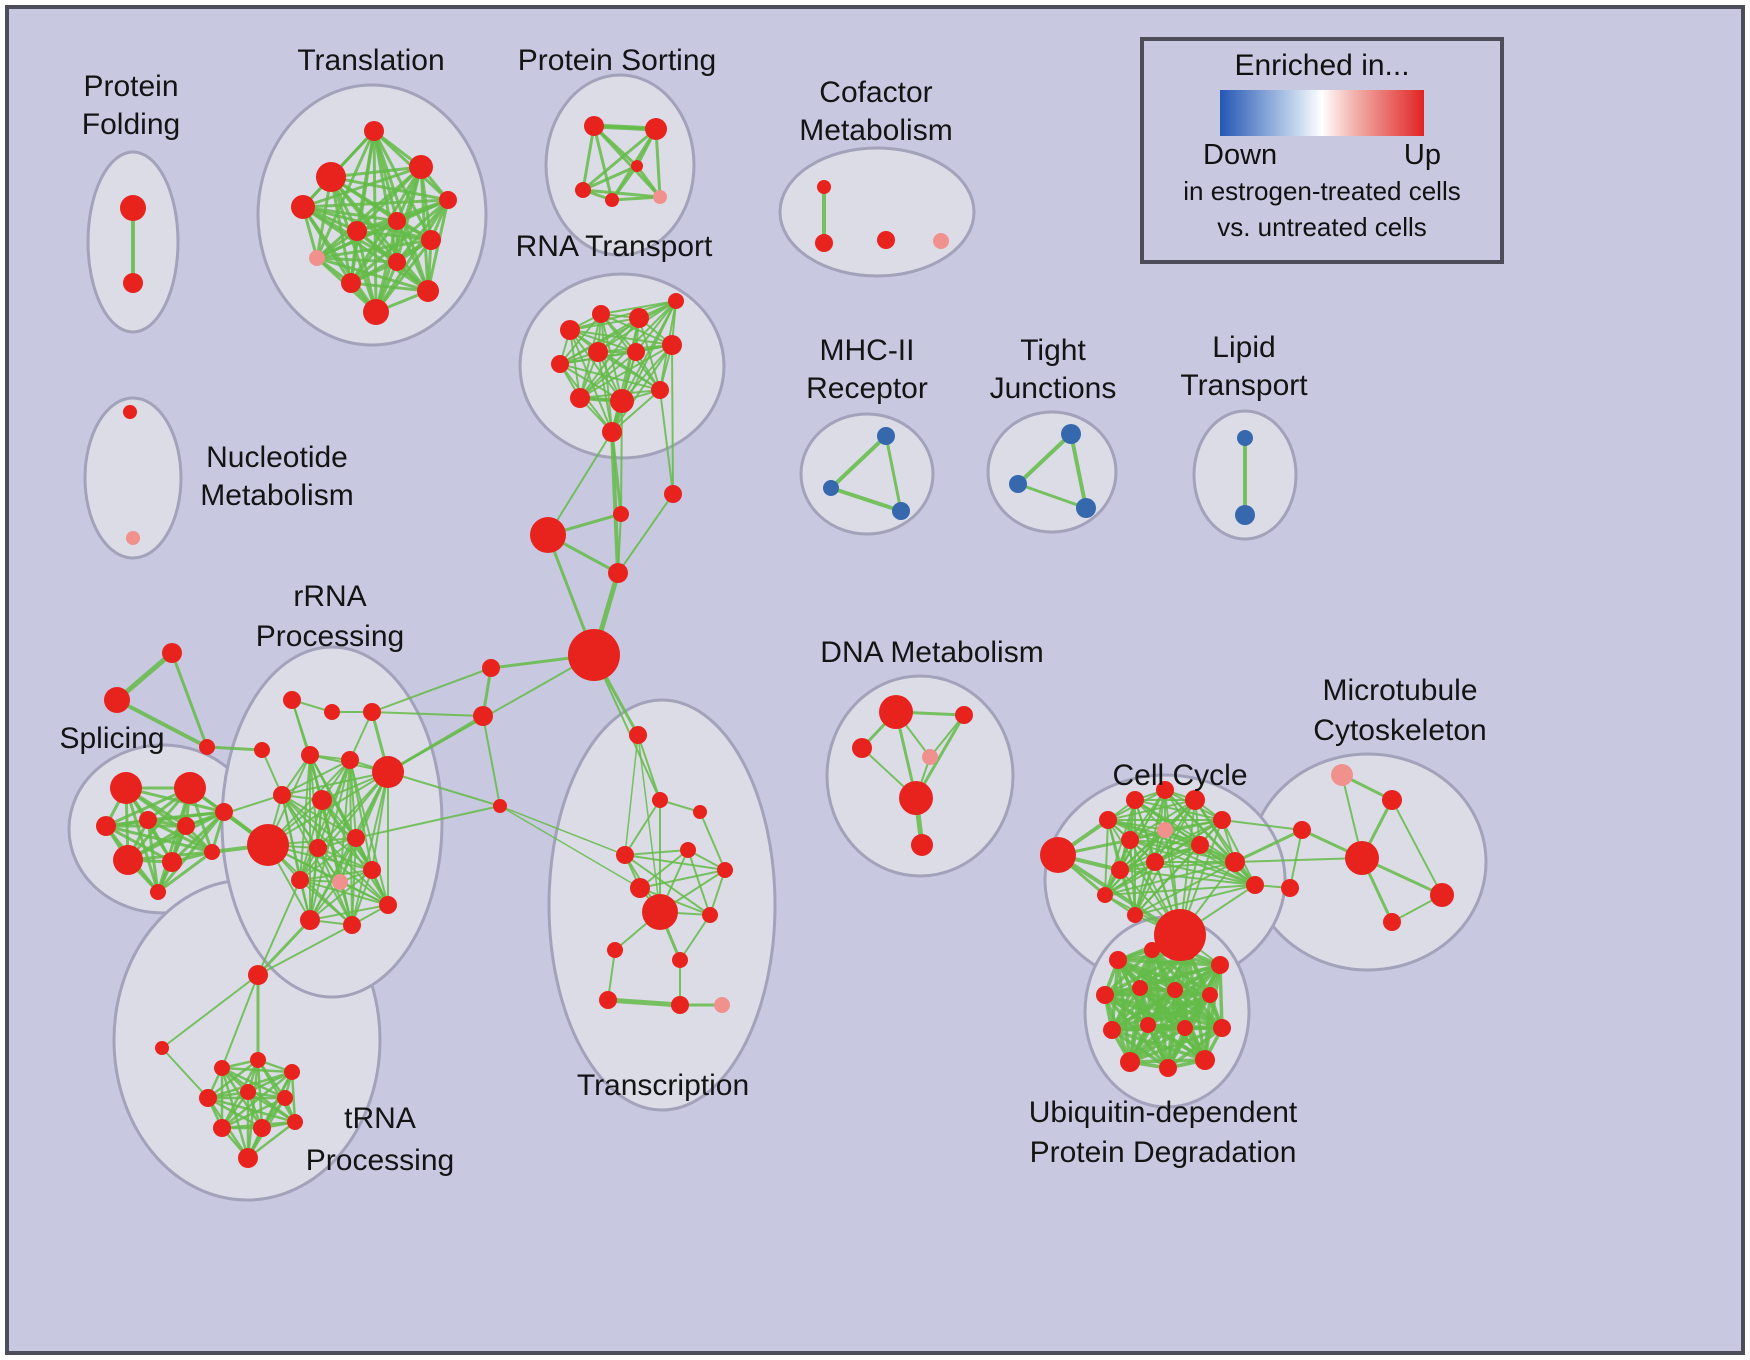  What do you see at coordinates (1180, 935) in the screenshot?
I see `gene-set-node-cc15` at bounding box center [1180, 935].